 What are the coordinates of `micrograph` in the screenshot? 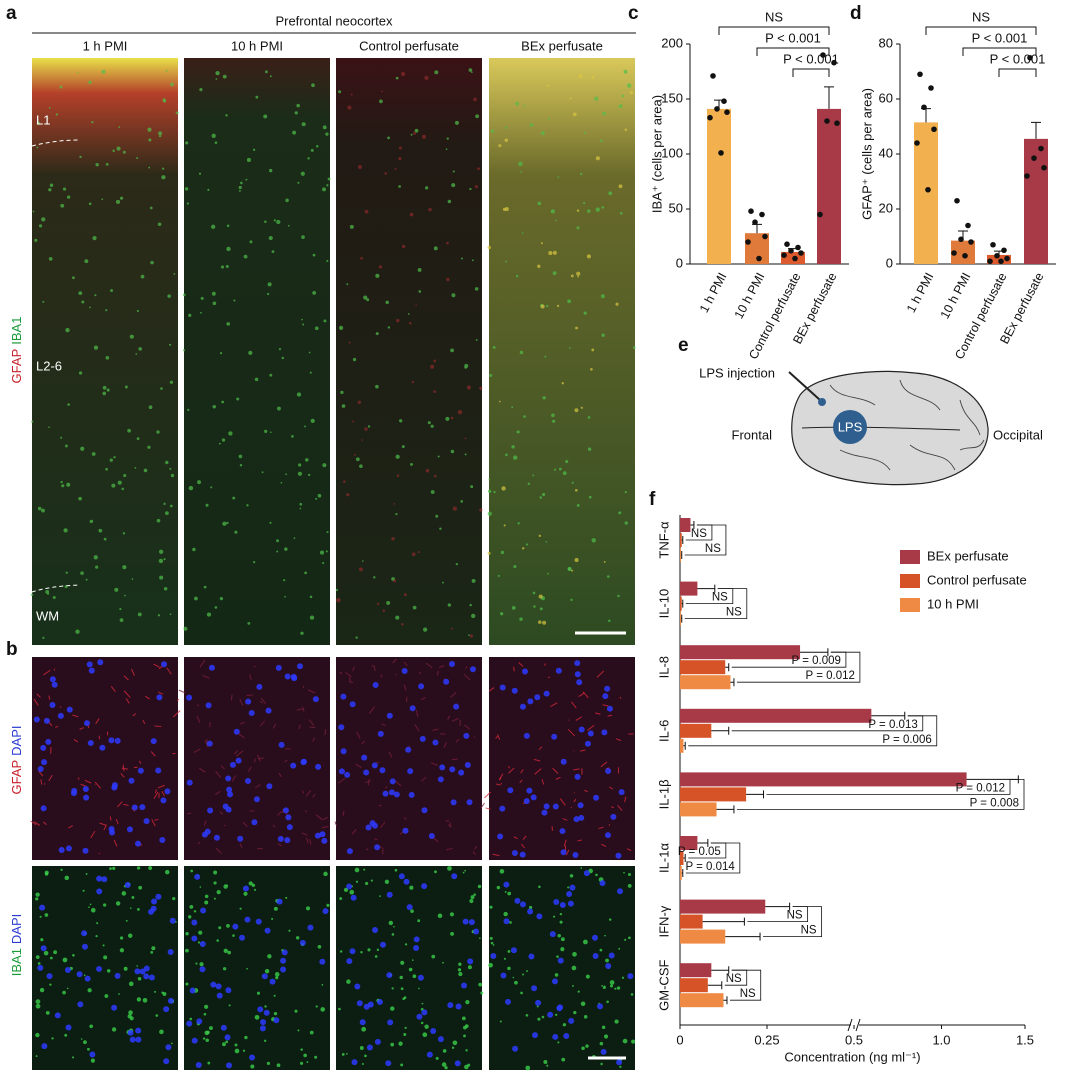 It's located at (409, 351).